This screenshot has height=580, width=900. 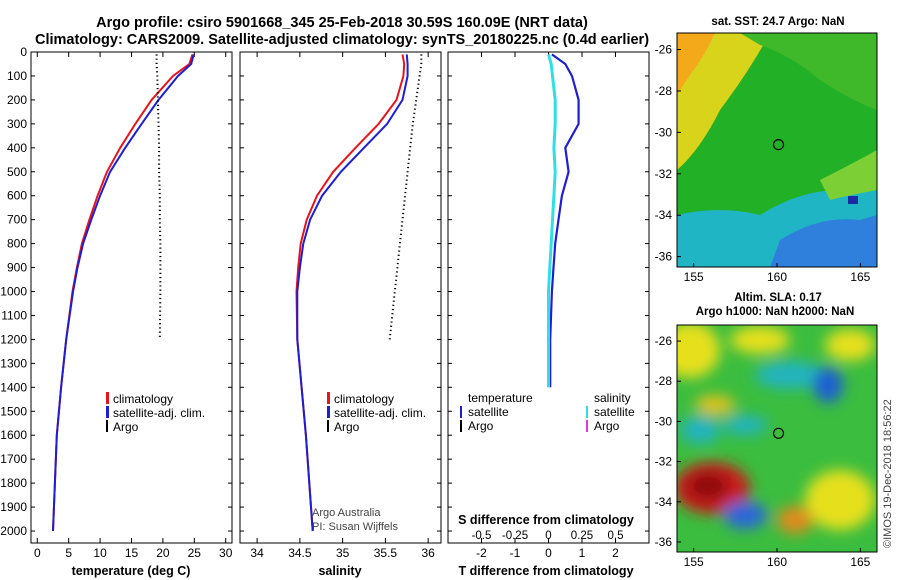 I want to click on series-line-argo, so click(x=405, y=197).